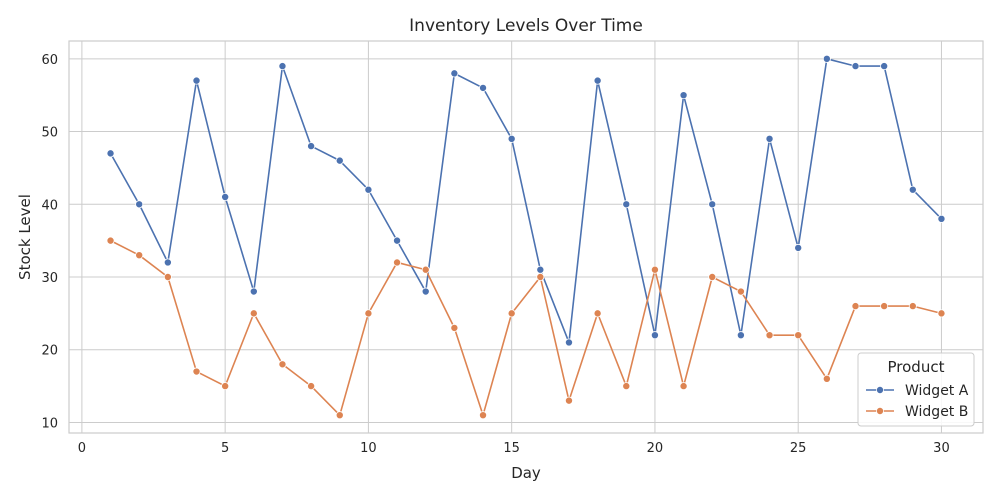 The height and width of the screenshot is (500, 1000). What do you see at coordinates (25, 237) in the screenshot?
I see `y-axis-label: Stock Level` at bounding box center [25, 237].